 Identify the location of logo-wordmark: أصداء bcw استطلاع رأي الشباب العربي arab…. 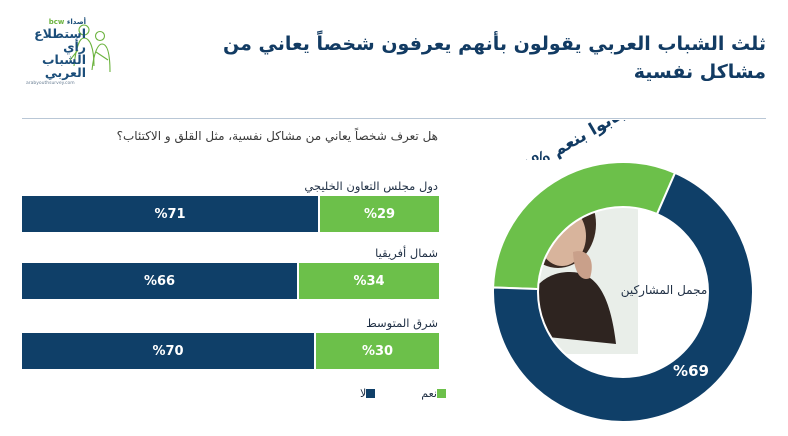
(56, 52).